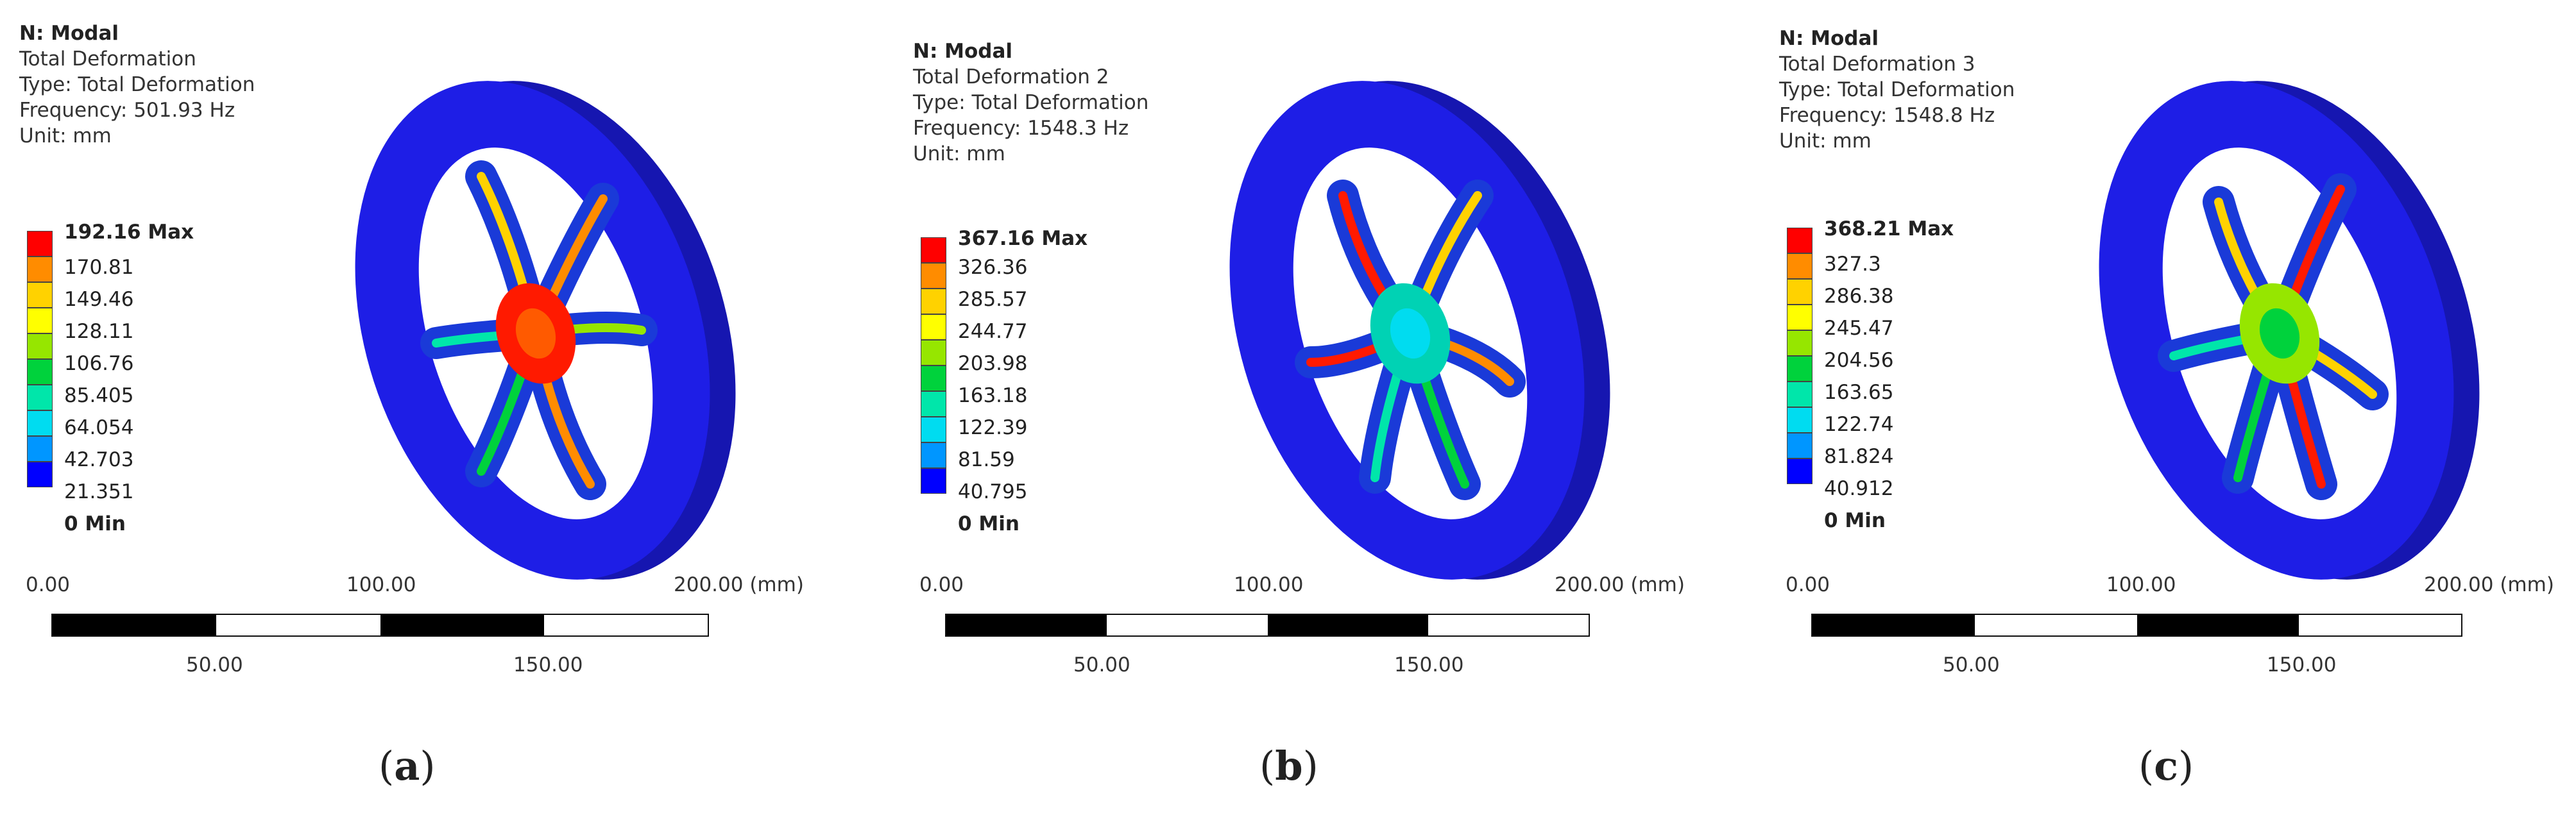 The width and height of the screenshot is (2576, 815). What do you see at coordinates (107, 59) in the screenshot?
I see `result-name: Total Deformation` at bounding box center [107, 59].